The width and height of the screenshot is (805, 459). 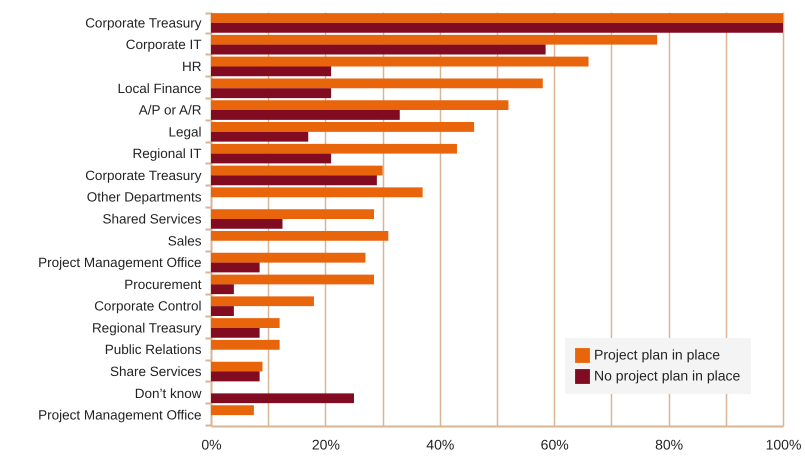 What do you see at coordinates (159, 88) in the screenshot?
I see `y-tick-label: Local Finance` at bounding box center [159, 88].